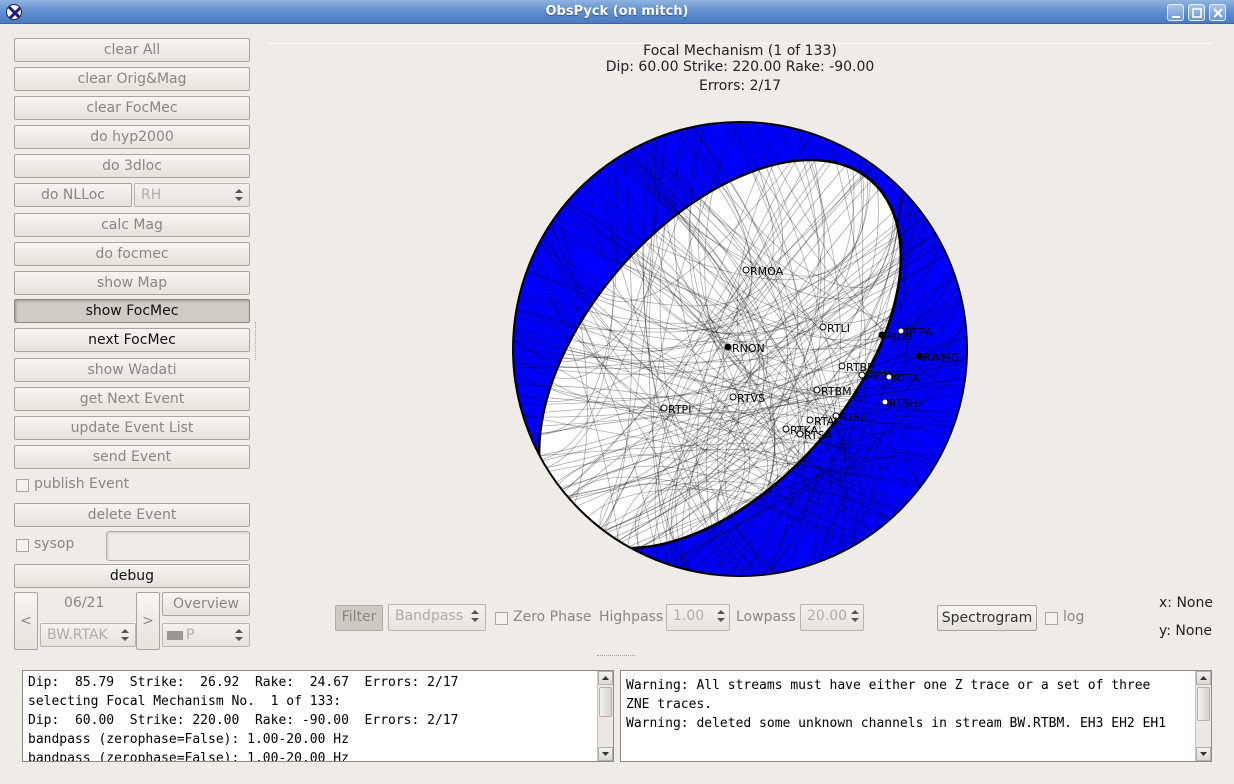  I want to click on get-next-event-button: get Next Event, so click(132, 399).